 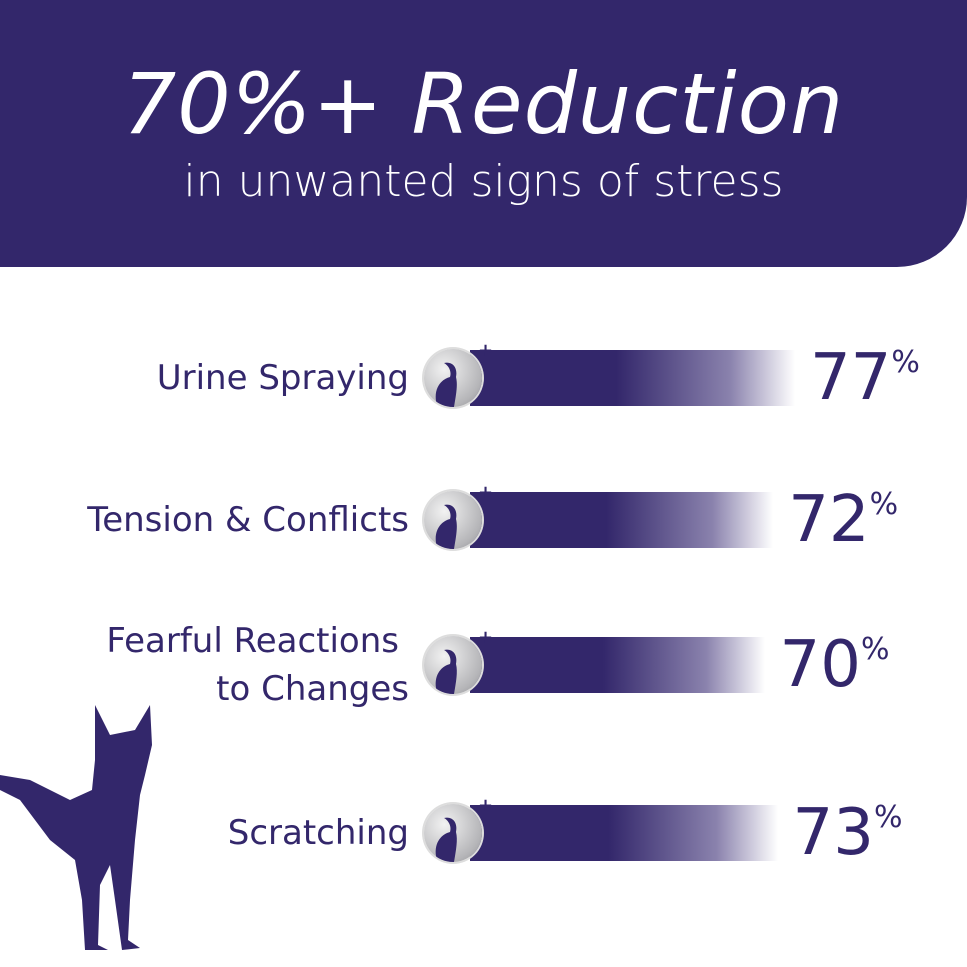 What do you see at coordinates (252, 641) in the screenshot?
I see `category-label-line: Fearful Reactions` at bounding box center [252, 641].